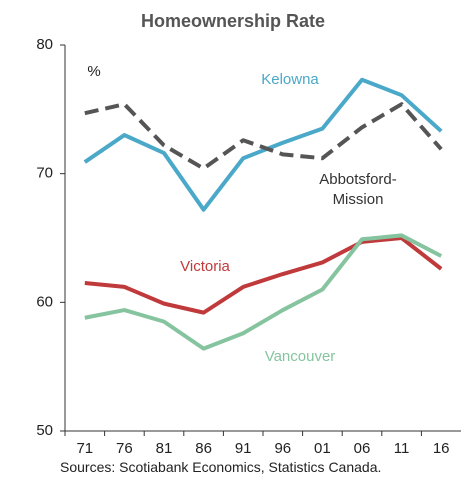 This screenshot has height=497, width=466. What do you see at coordinates (44, 301) in the screenshot?
I see `y-tick-label: 60` at bounding box center [44, 301].